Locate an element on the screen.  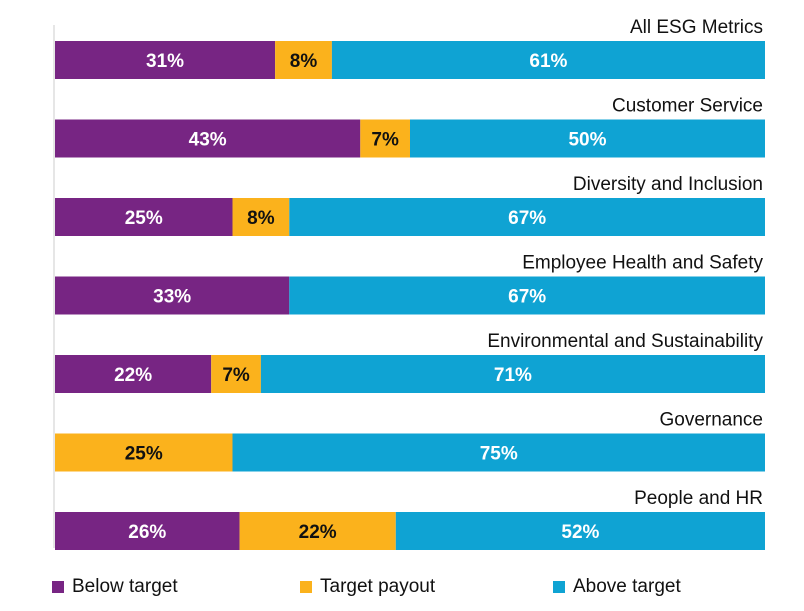
category-label: All ESG Metrics is located at coordinates (696, 27).